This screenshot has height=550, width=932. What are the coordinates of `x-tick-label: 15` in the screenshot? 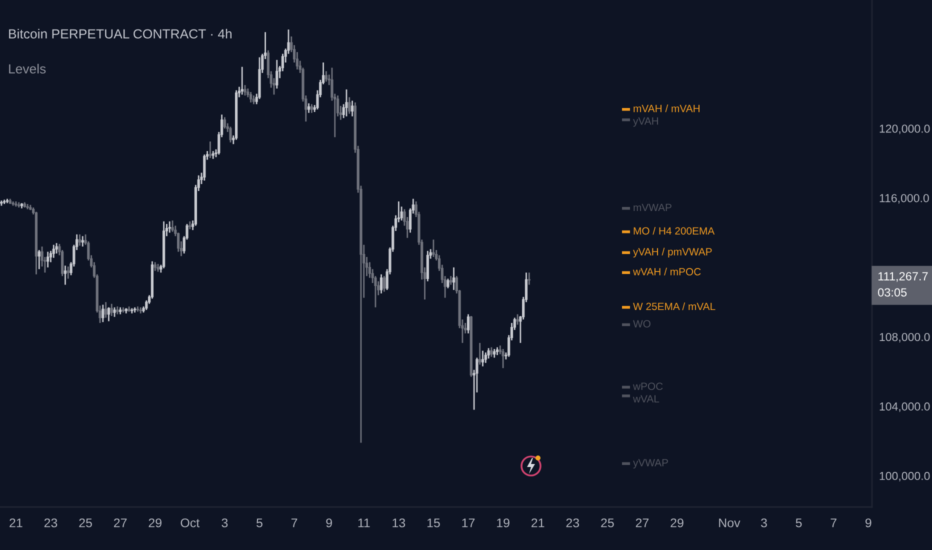 It's located at (433, 523).